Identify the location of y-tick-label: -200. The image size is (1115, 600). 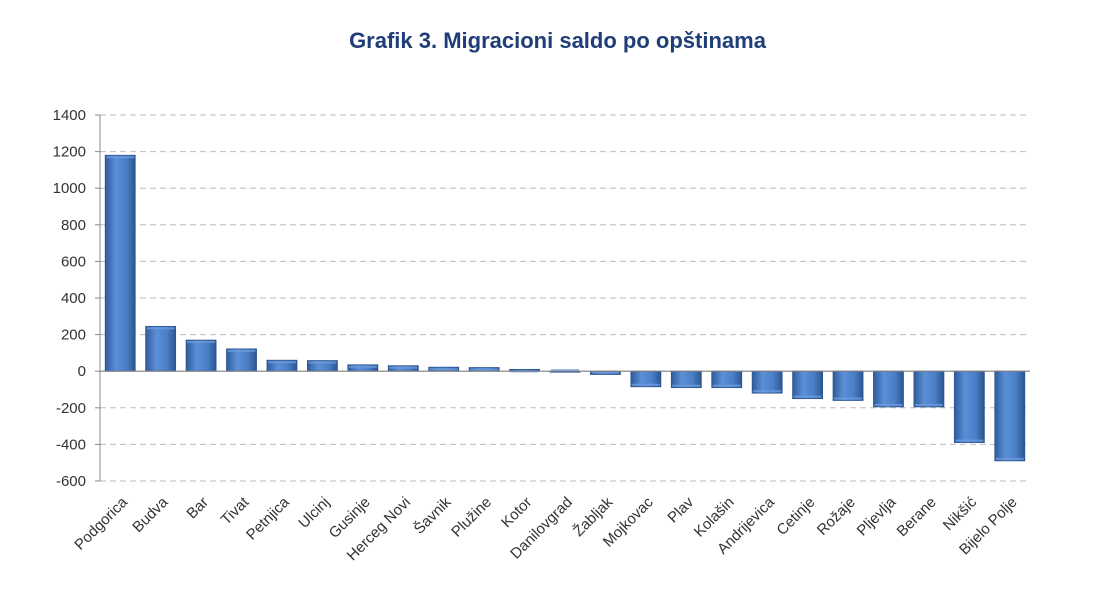
(71, 408).